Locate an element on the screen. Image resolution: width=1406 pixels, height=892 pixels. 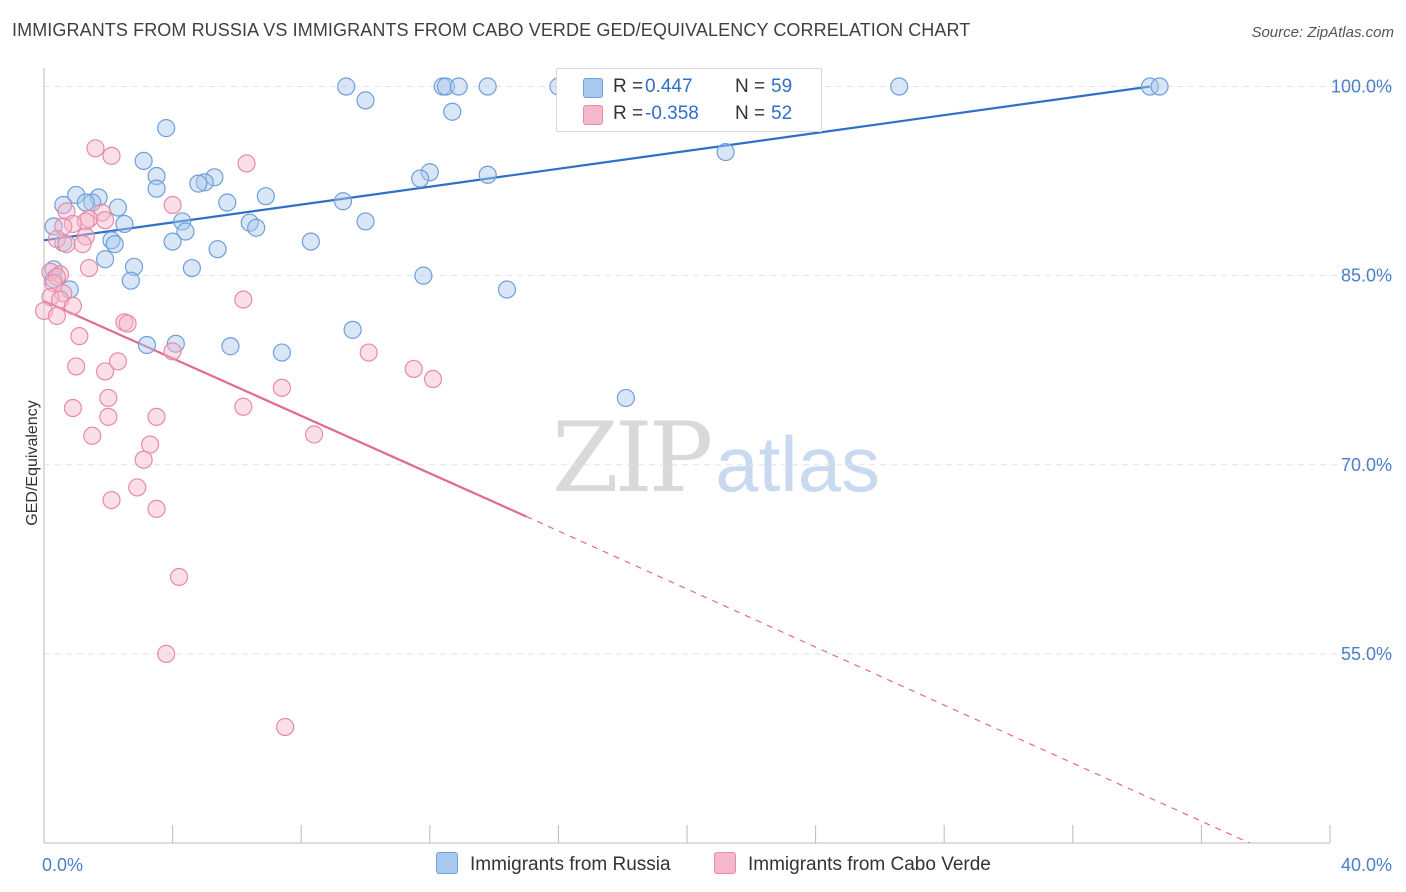
source-label: Source: ZipAtlas.com is located at coordinates (1322, 32).